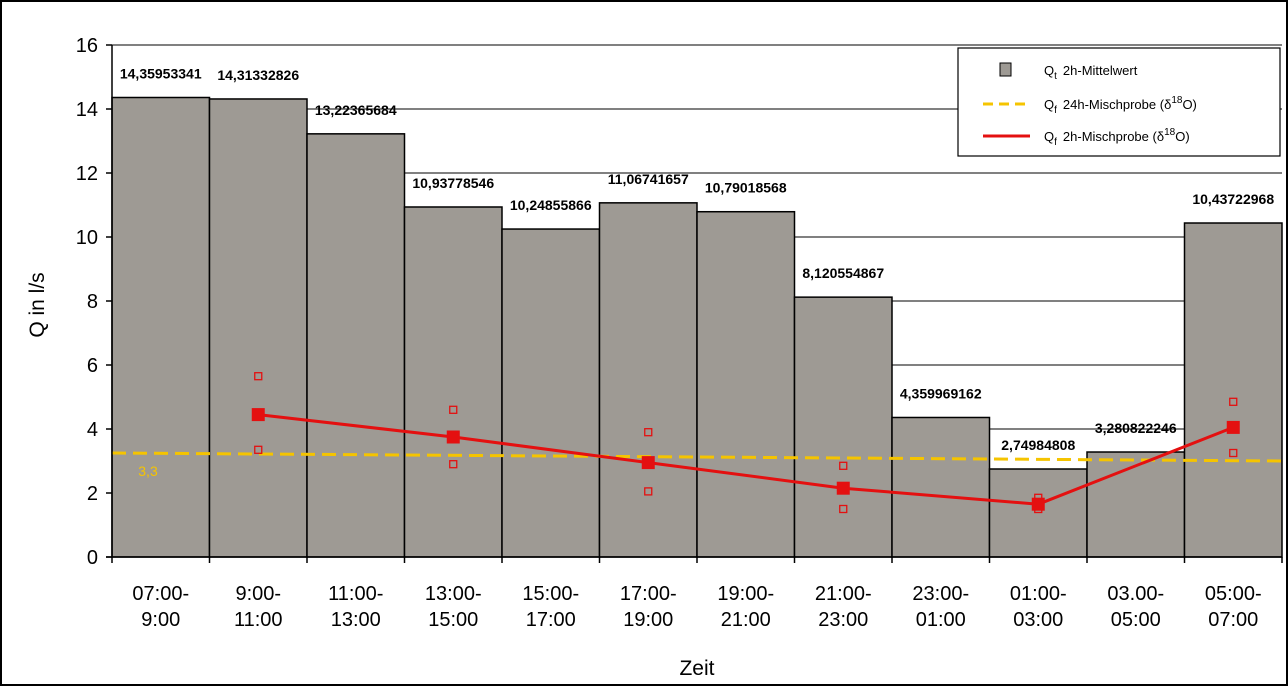 This screenshot has width=1288, height=686. I want to click on data-label: 14,35953341, so click(161, 73).